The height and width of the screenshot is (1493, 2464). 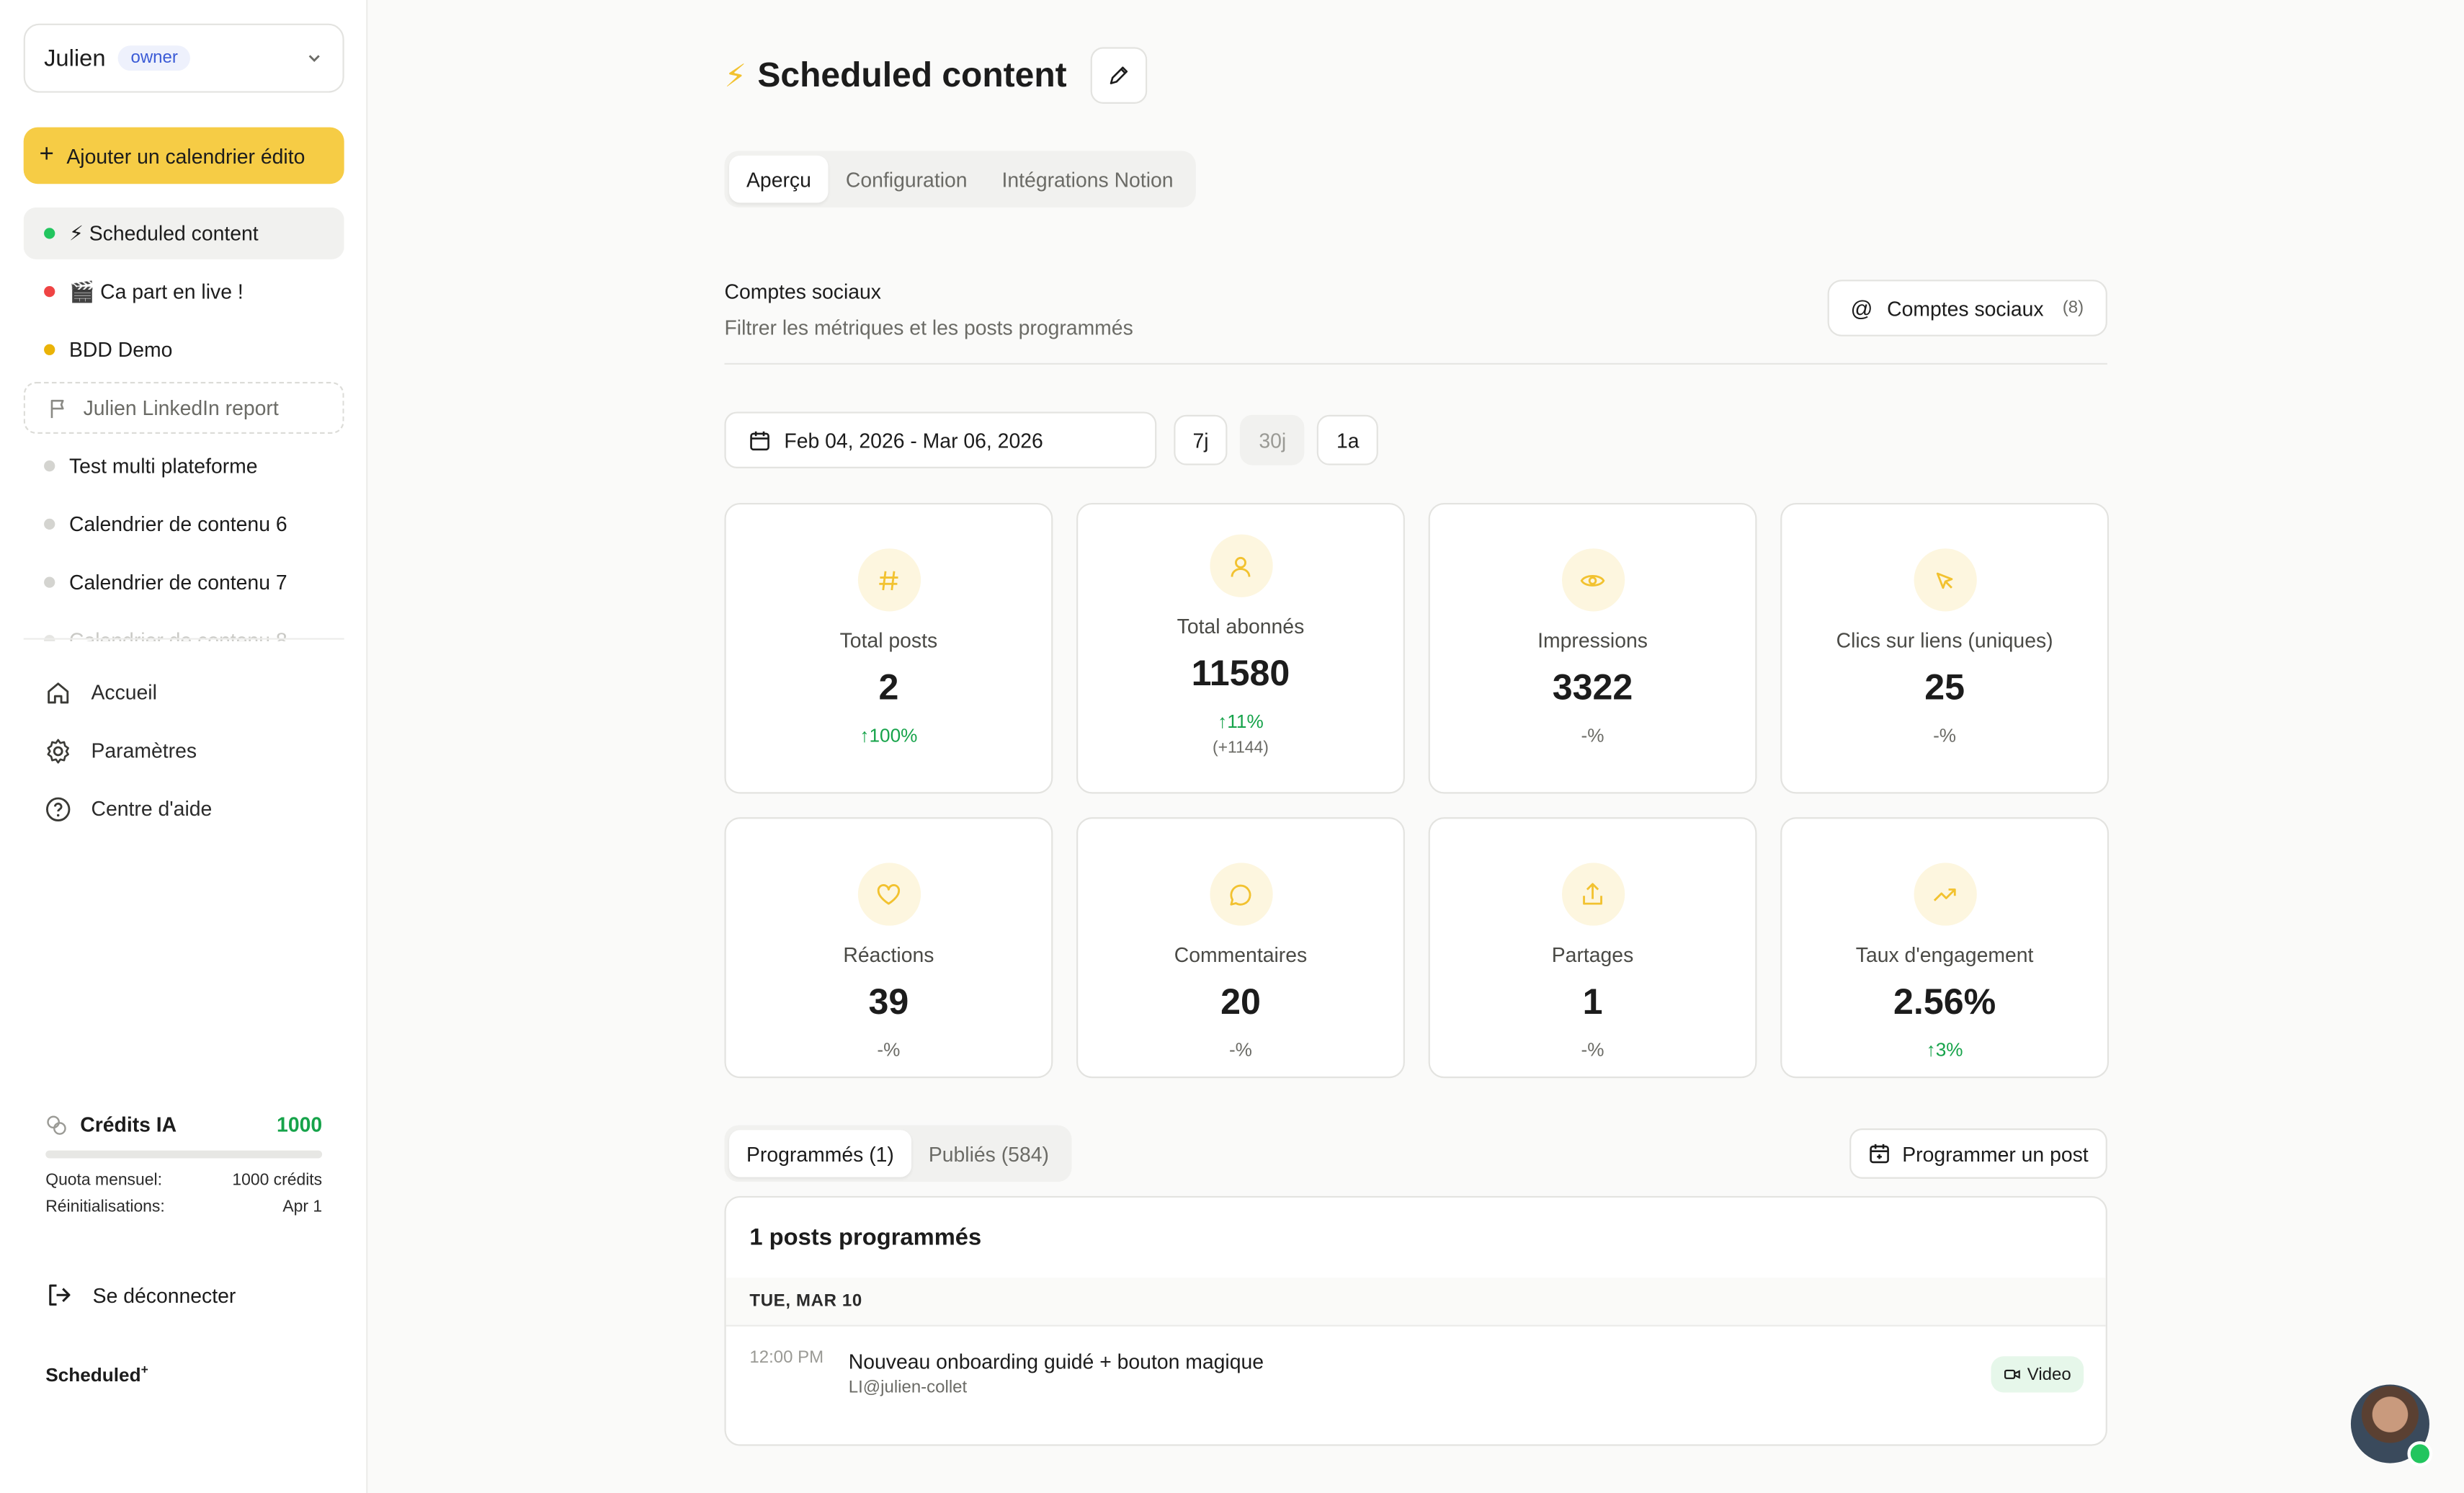 I want to click on calendar-item: BDD Demo, so click(x=184, y=349).